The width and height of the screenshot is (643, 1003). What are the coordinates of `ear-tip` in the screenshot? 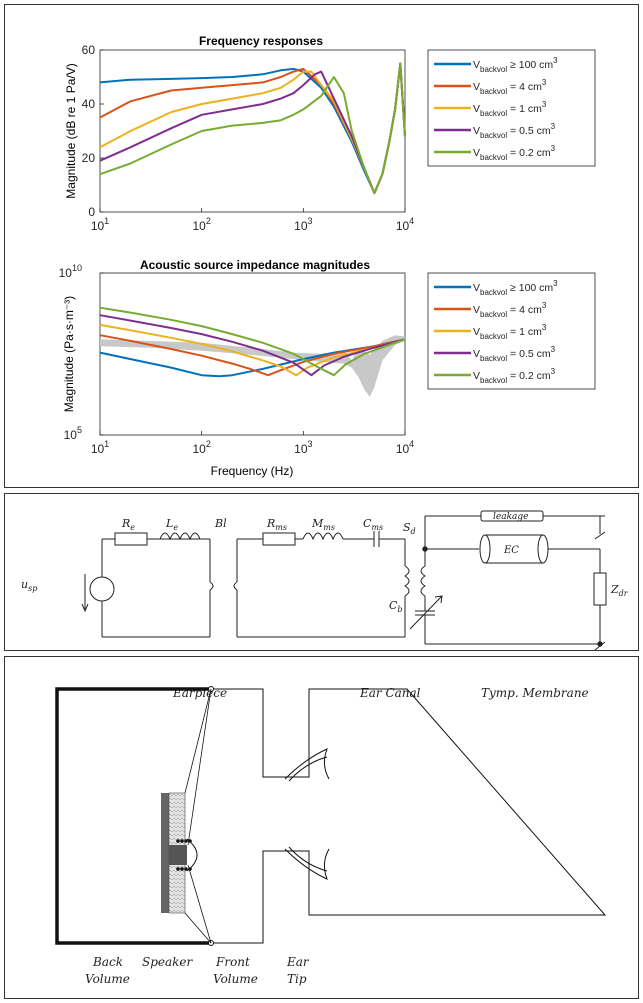 It's located at (307, 814).